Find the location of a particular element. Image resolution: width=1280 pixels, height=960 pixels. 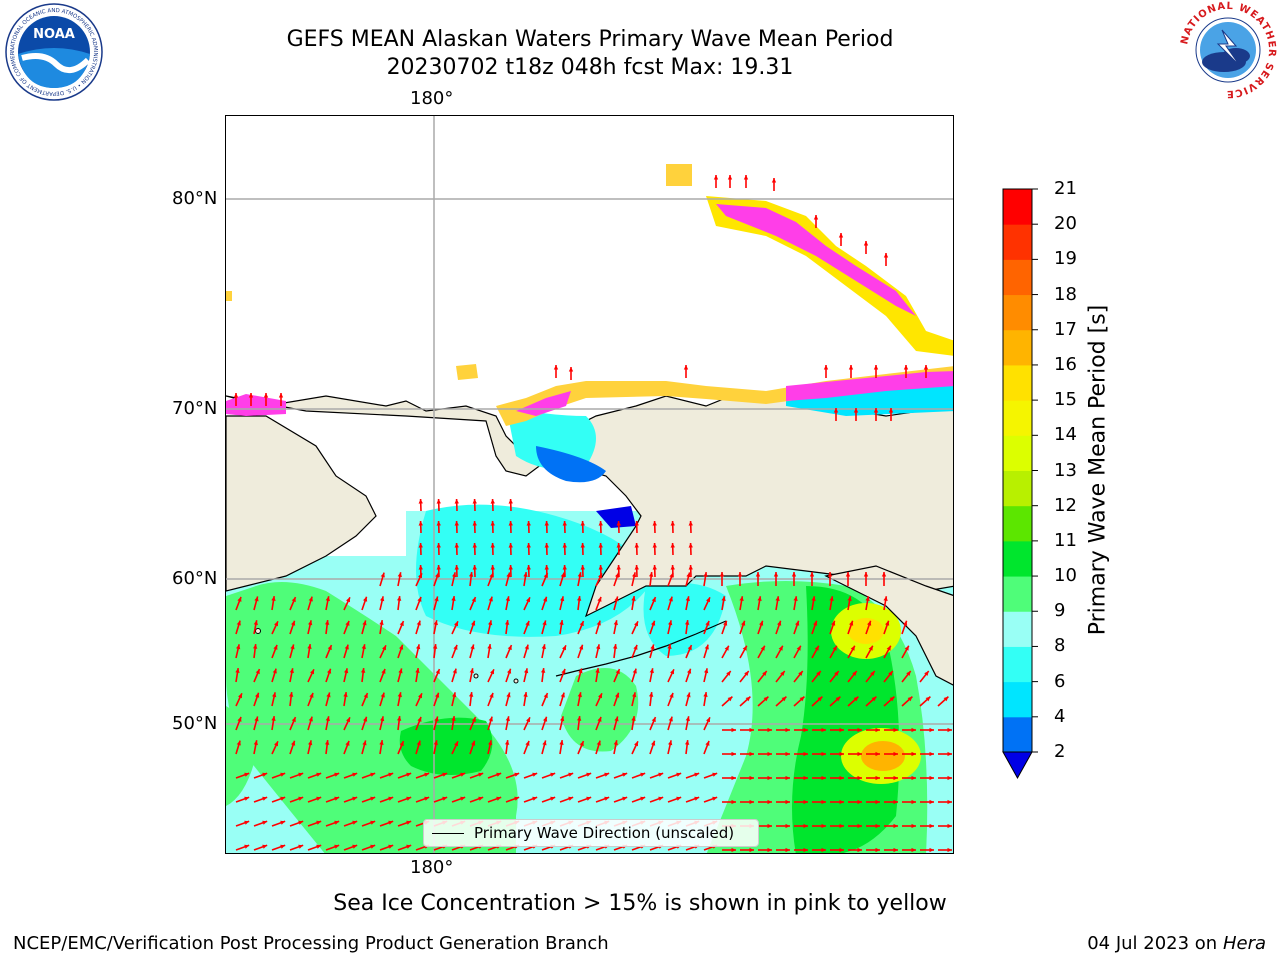

beaufort-sea-field is located at coordinates (869, 398).